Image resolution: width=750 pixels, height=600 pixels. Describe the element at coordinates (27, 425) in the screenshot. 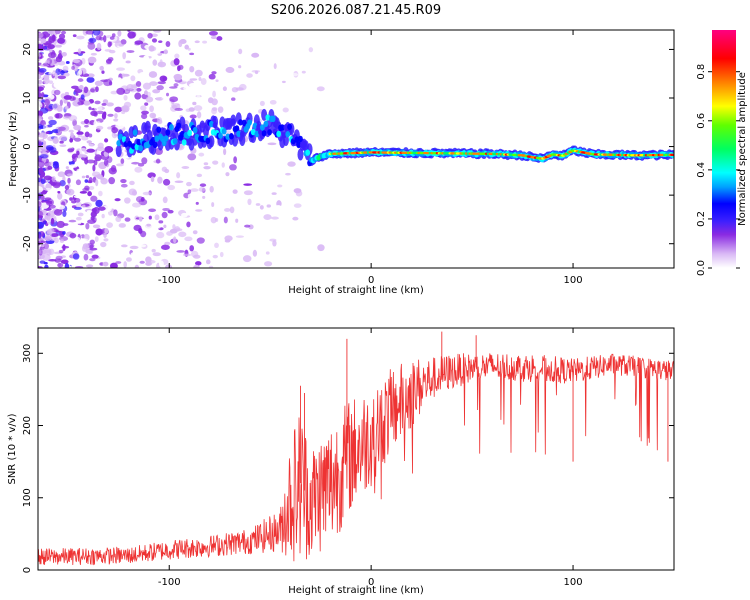

I see `y-tick-label: 200` at that location.